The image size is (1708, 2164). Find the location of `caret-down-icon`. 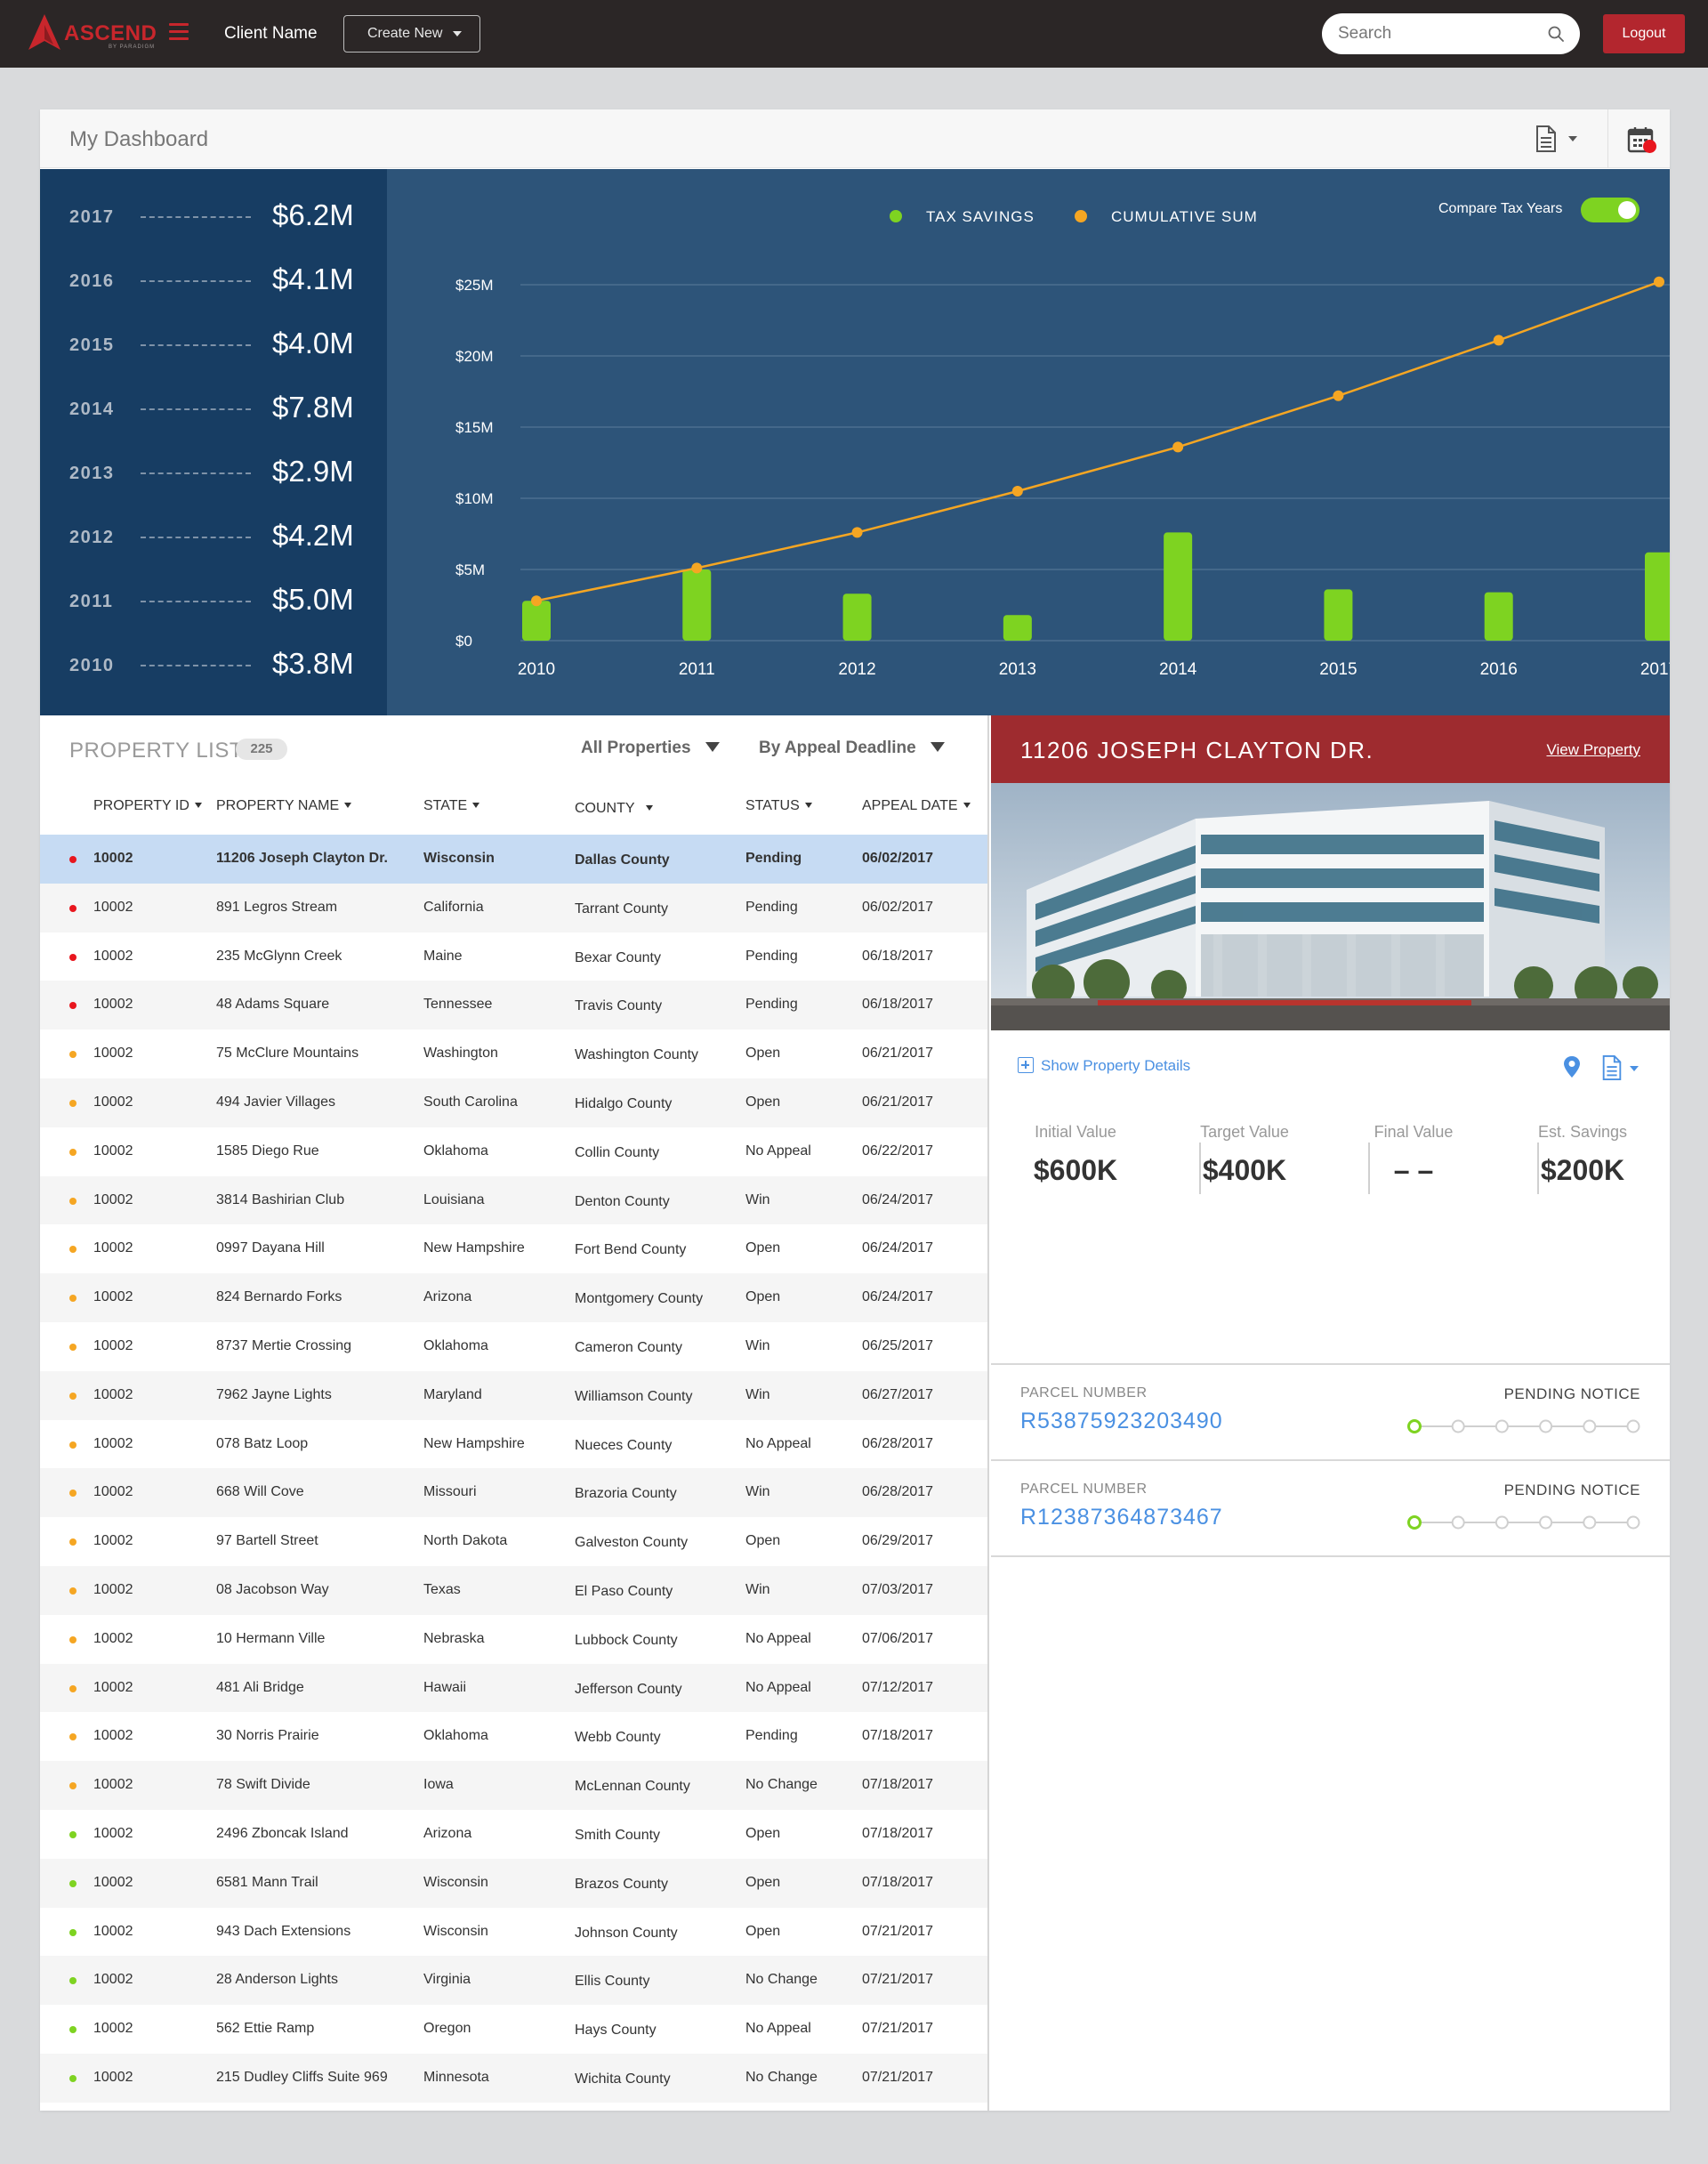

caret-down-icon is located at coordinates (1634, 1068).